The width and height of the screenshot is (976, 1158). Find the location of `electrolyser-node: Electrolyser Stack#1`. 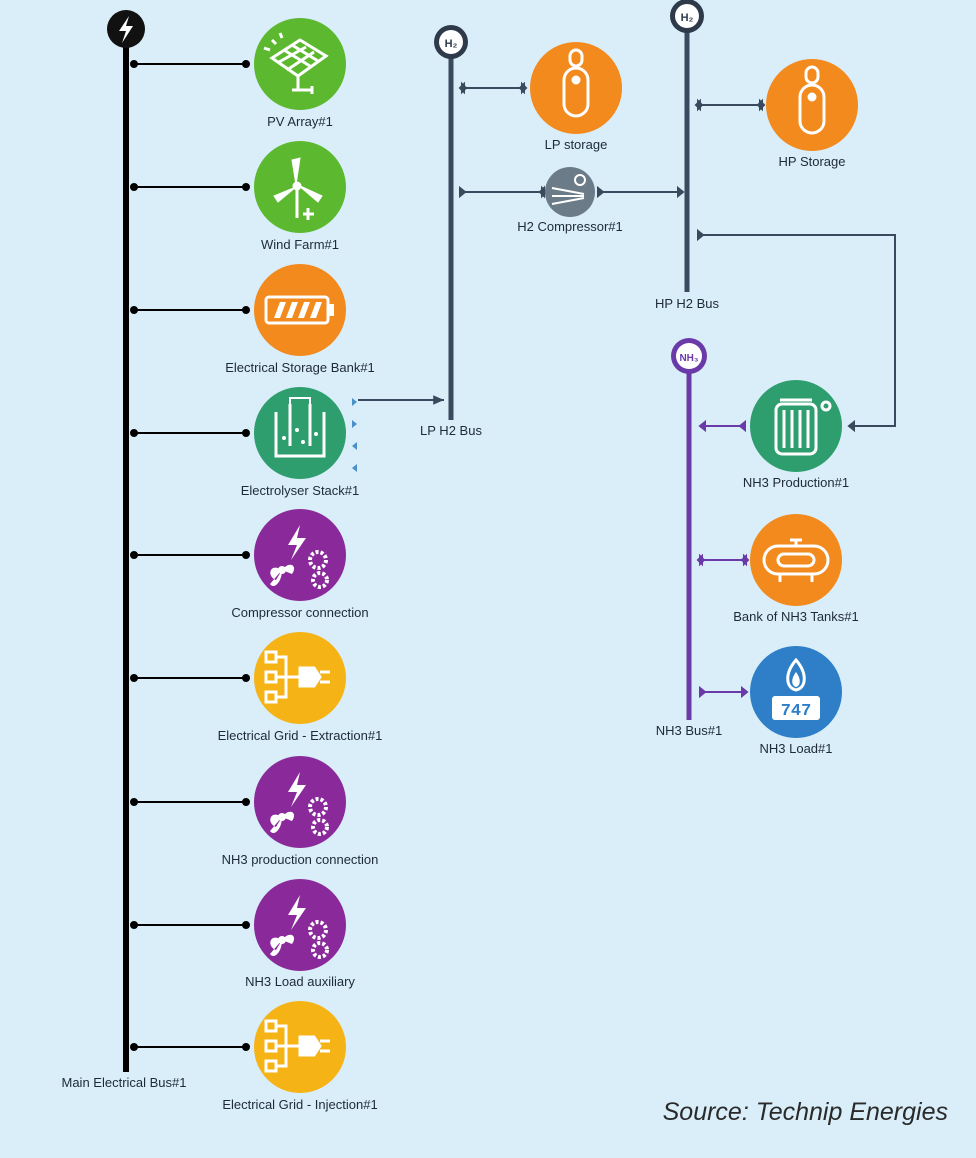

electrolyser-node: Electrolyser Stack#1 is located at coordinates (300, 442).